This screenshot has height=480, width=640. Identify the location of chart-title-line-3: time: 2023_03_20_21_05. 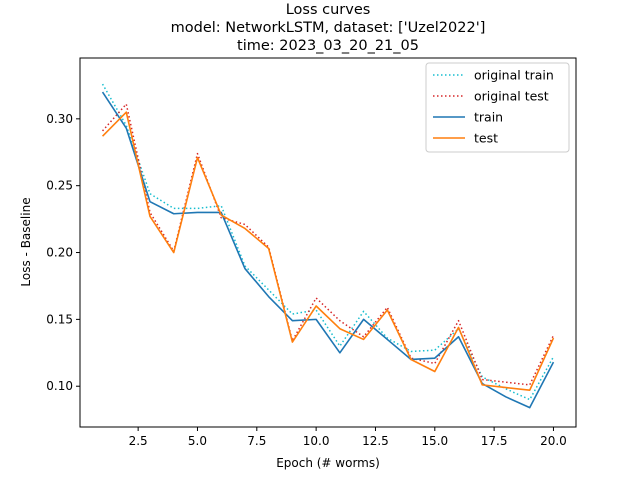
(328, 46).